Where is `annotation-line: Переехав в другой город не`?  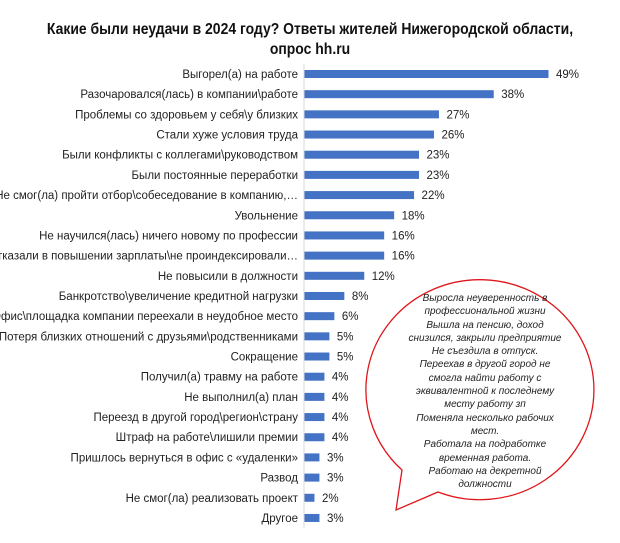
annotation-line: Переехав в другой город не is located at coordinates (485, 365).